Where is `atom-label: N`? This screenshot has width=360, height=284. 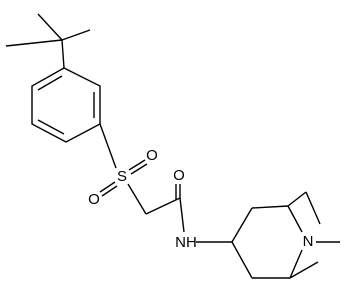 atom-label: N is located at coordinates (308, 241).